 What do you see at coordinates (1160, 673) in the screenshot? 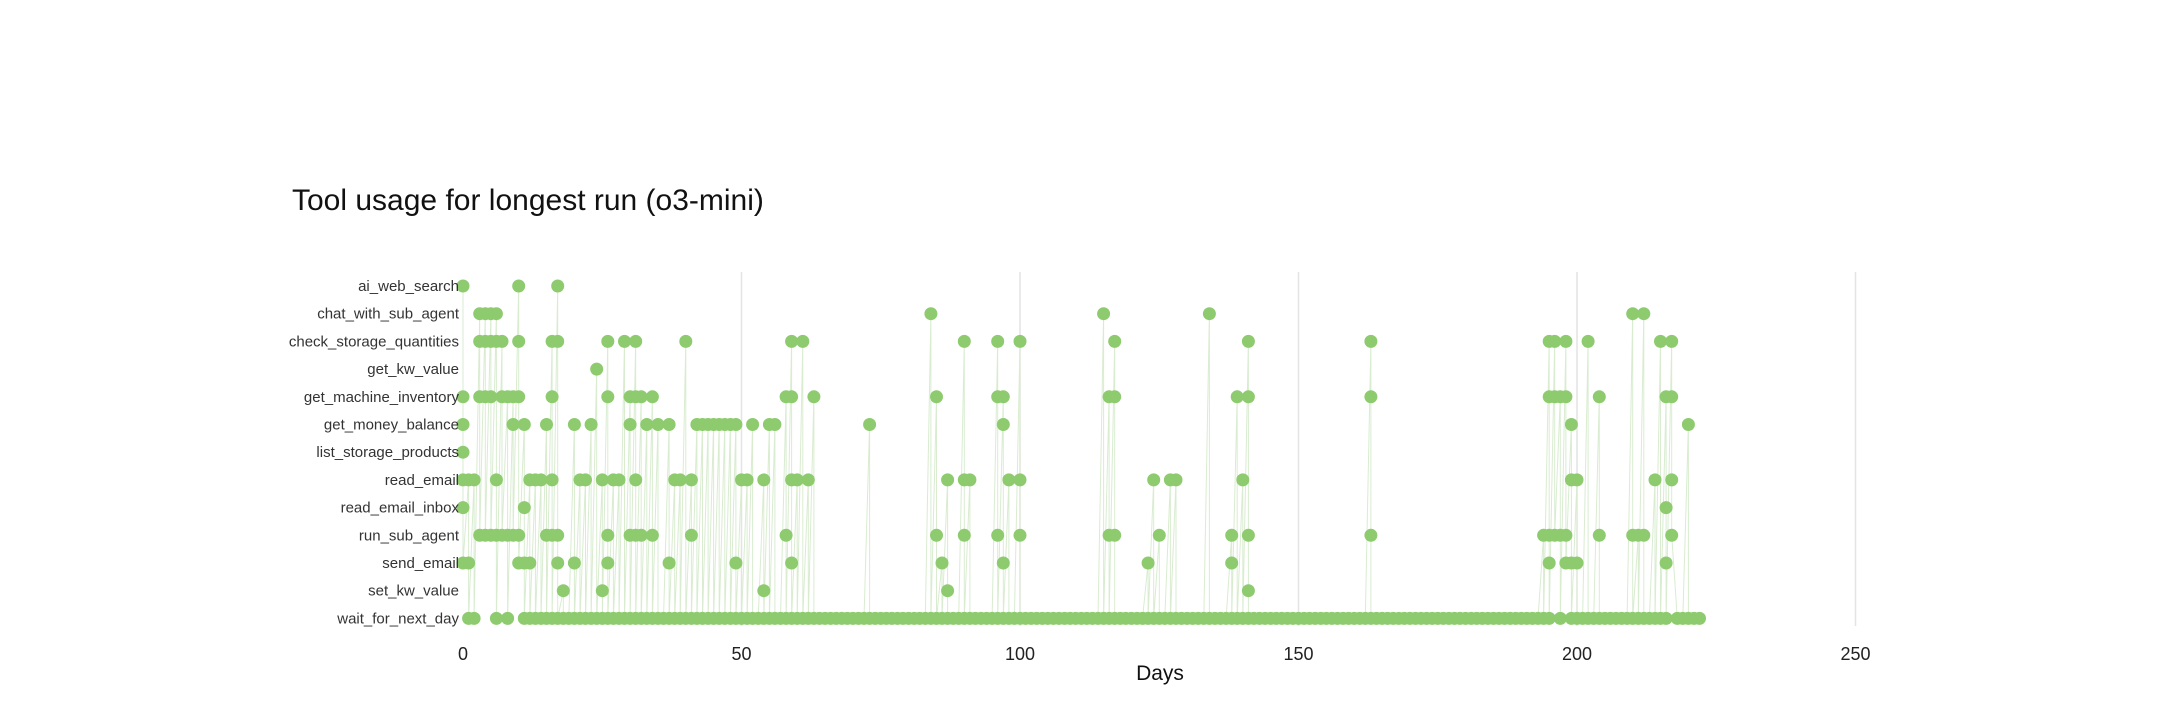
I see `x-axis-label: Days` at bounding box center [1160, 673].